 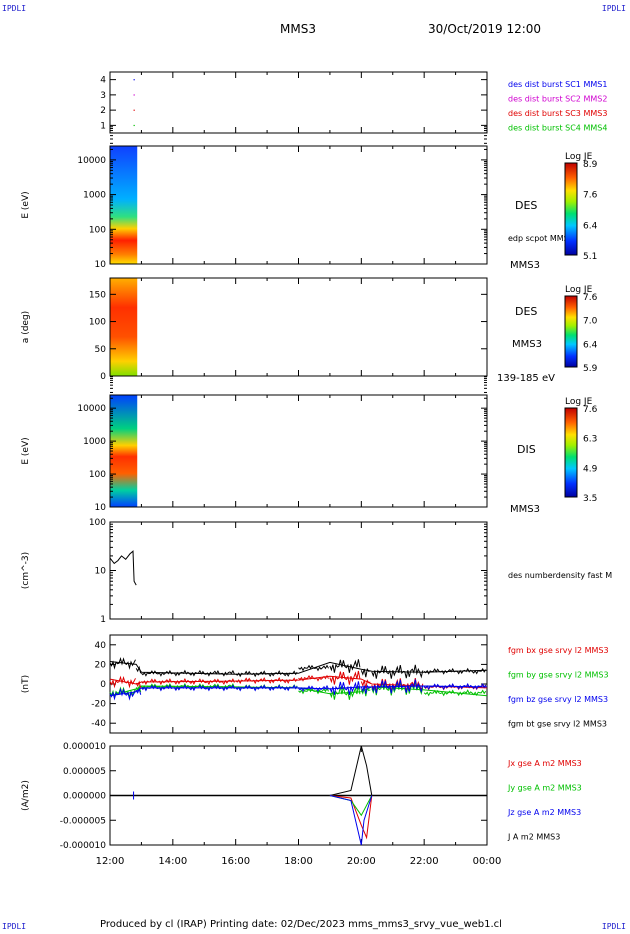 I want to click on y-tick-label: -40, so click(x=98, y=724).